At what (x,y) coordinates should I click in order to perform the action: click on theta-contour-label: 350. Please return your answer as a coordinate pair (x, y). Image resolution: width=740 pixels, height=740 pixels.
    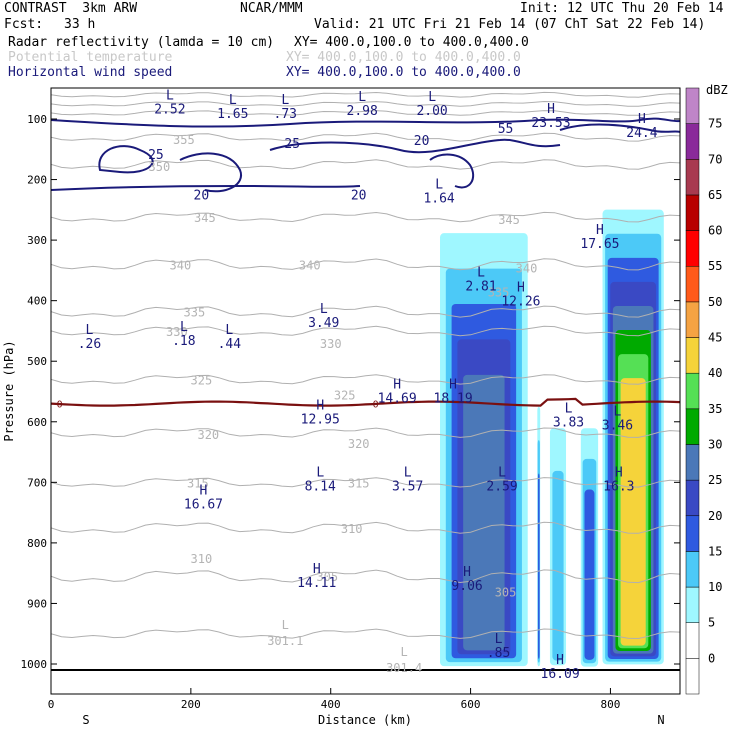
    Looking at the image, I should click on (160, 167).